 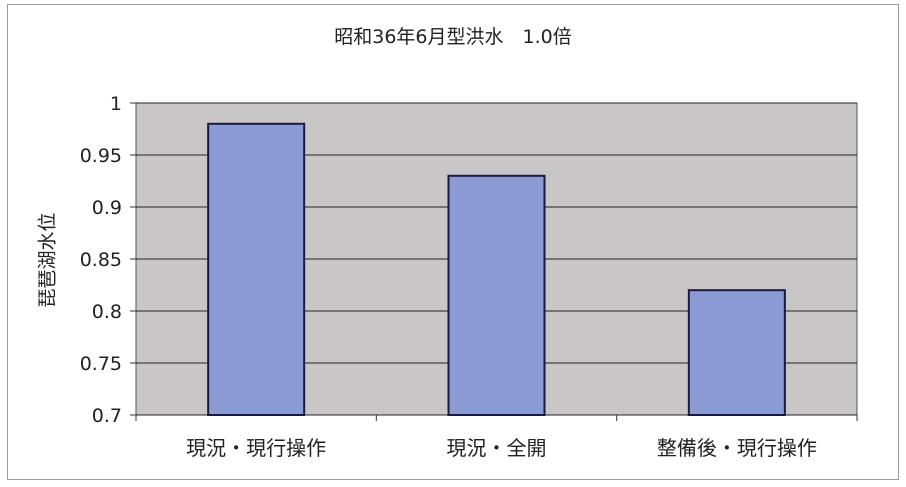 I want to click on chart-title: 昭和36年6月型洪水 1.0倍, so click(x=453, y=37).